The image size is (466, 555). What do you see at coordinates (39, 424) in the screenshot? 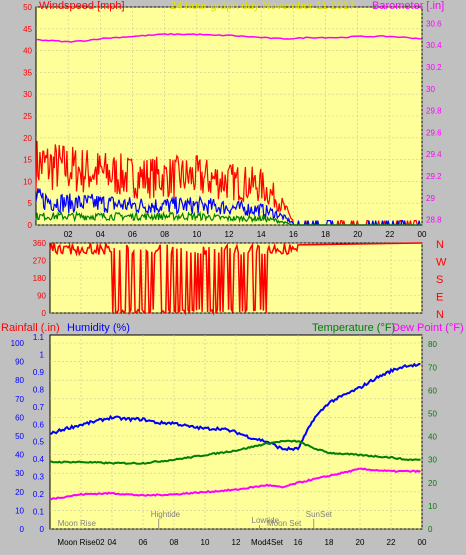
I see `rainfall-tick-label: 0.6` at bounding box center [39, 424].